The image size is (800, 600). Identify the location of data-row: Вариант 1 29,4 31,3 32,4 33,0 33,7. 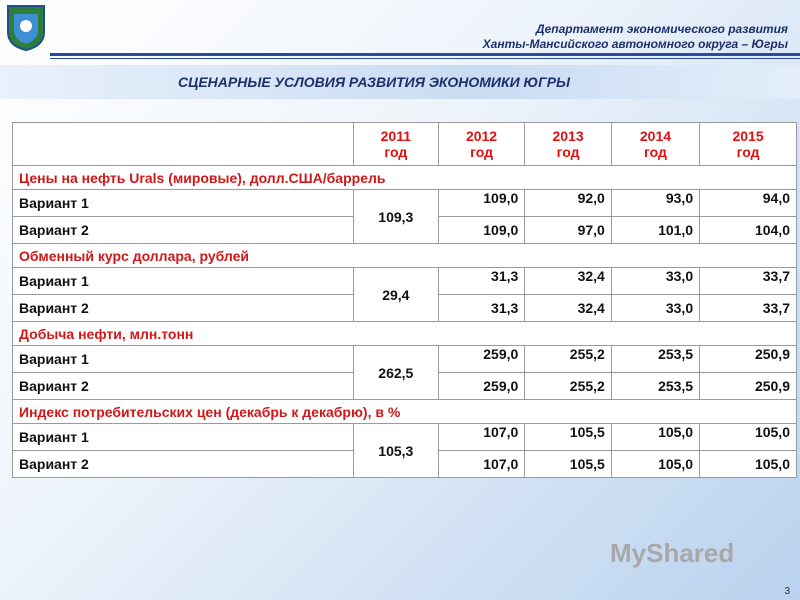
(404, 294).